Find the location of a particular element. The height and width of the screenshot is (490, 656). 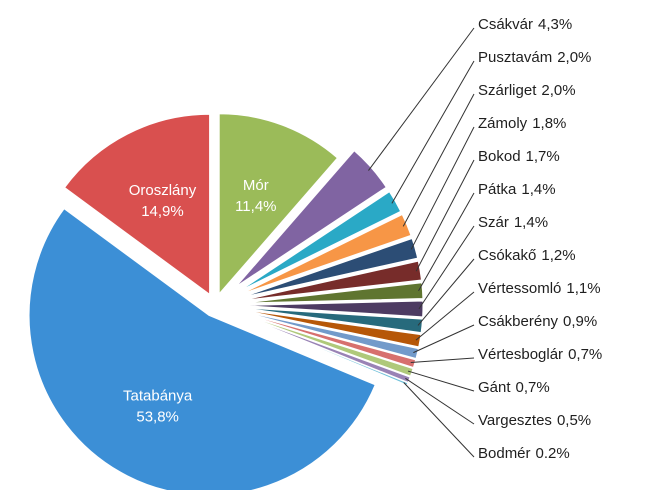

slice-name: Szár is located at coordinates (493, 222).